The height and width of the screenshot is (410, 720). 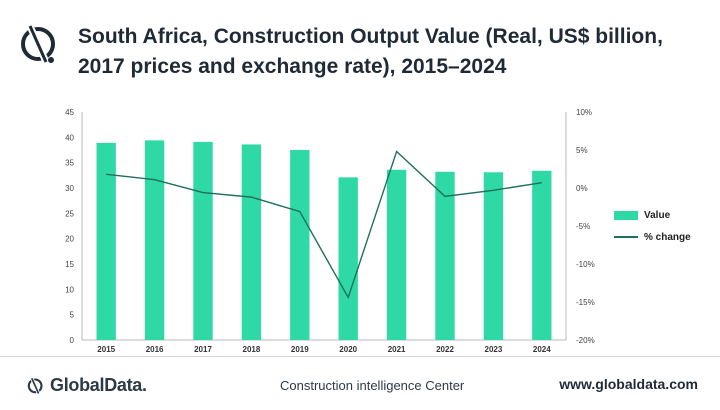 I want to click on y-tick-label-left: 20, so click(x=69, y=239).